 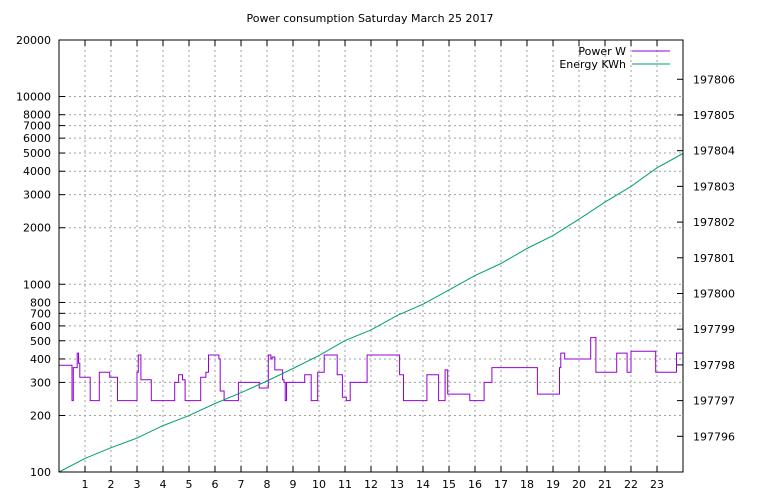 What do you see at coordinates (293, 484) in the screenshot?
I see `x-tick-label: 9` at bounding box center [293, 484].